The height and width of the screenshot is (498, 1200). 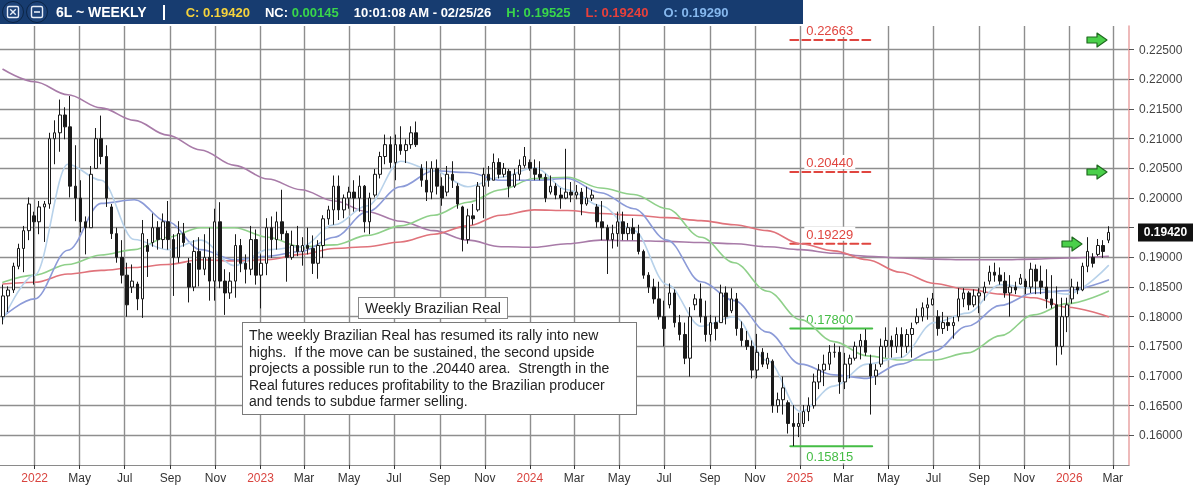 I want to click on y-tick-label: 0.22500, so click(x=1161, y=49).